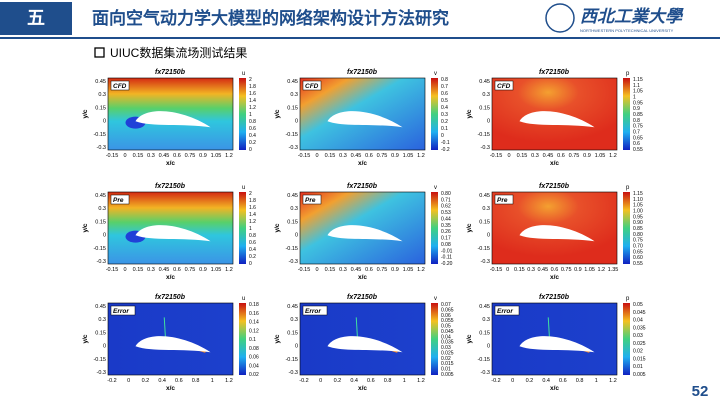 This screenshot has height=405, width=720. I want to click on x-tick-label: 0.4, so click(354, 381).